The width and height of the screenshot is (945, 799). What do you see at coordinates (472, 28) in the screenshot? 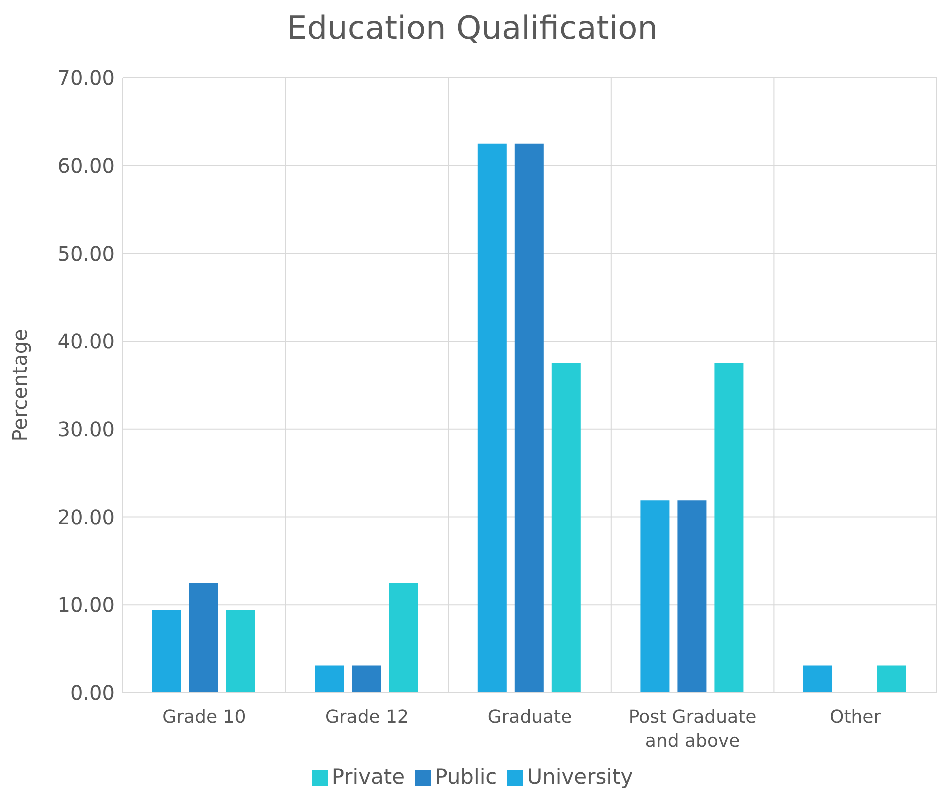
I see `chart-title: Education Qualification` at bounding box center [472, 28].